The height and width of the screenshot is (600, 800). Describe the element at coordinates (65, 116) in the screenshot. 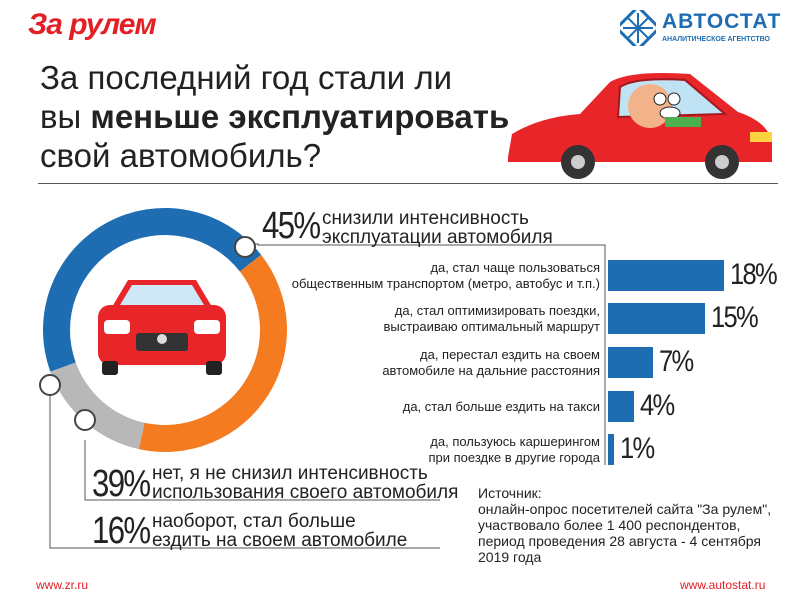

I see `title-line-2-pre: вы` at that location.